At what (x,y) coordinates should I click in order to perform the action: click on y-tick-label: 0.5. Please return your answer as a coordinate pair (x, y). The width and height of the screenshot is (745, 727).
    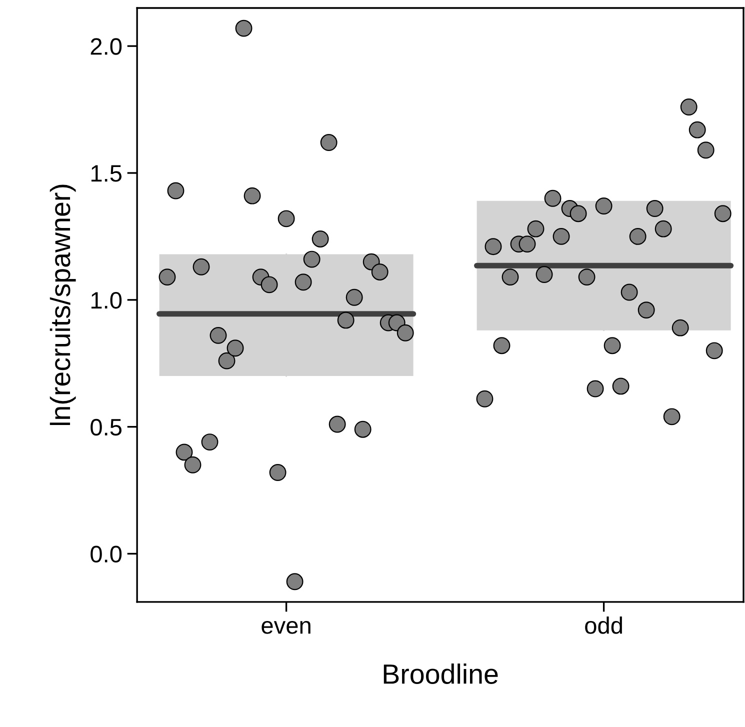
    Looking at the image, I should click on (106, 427).